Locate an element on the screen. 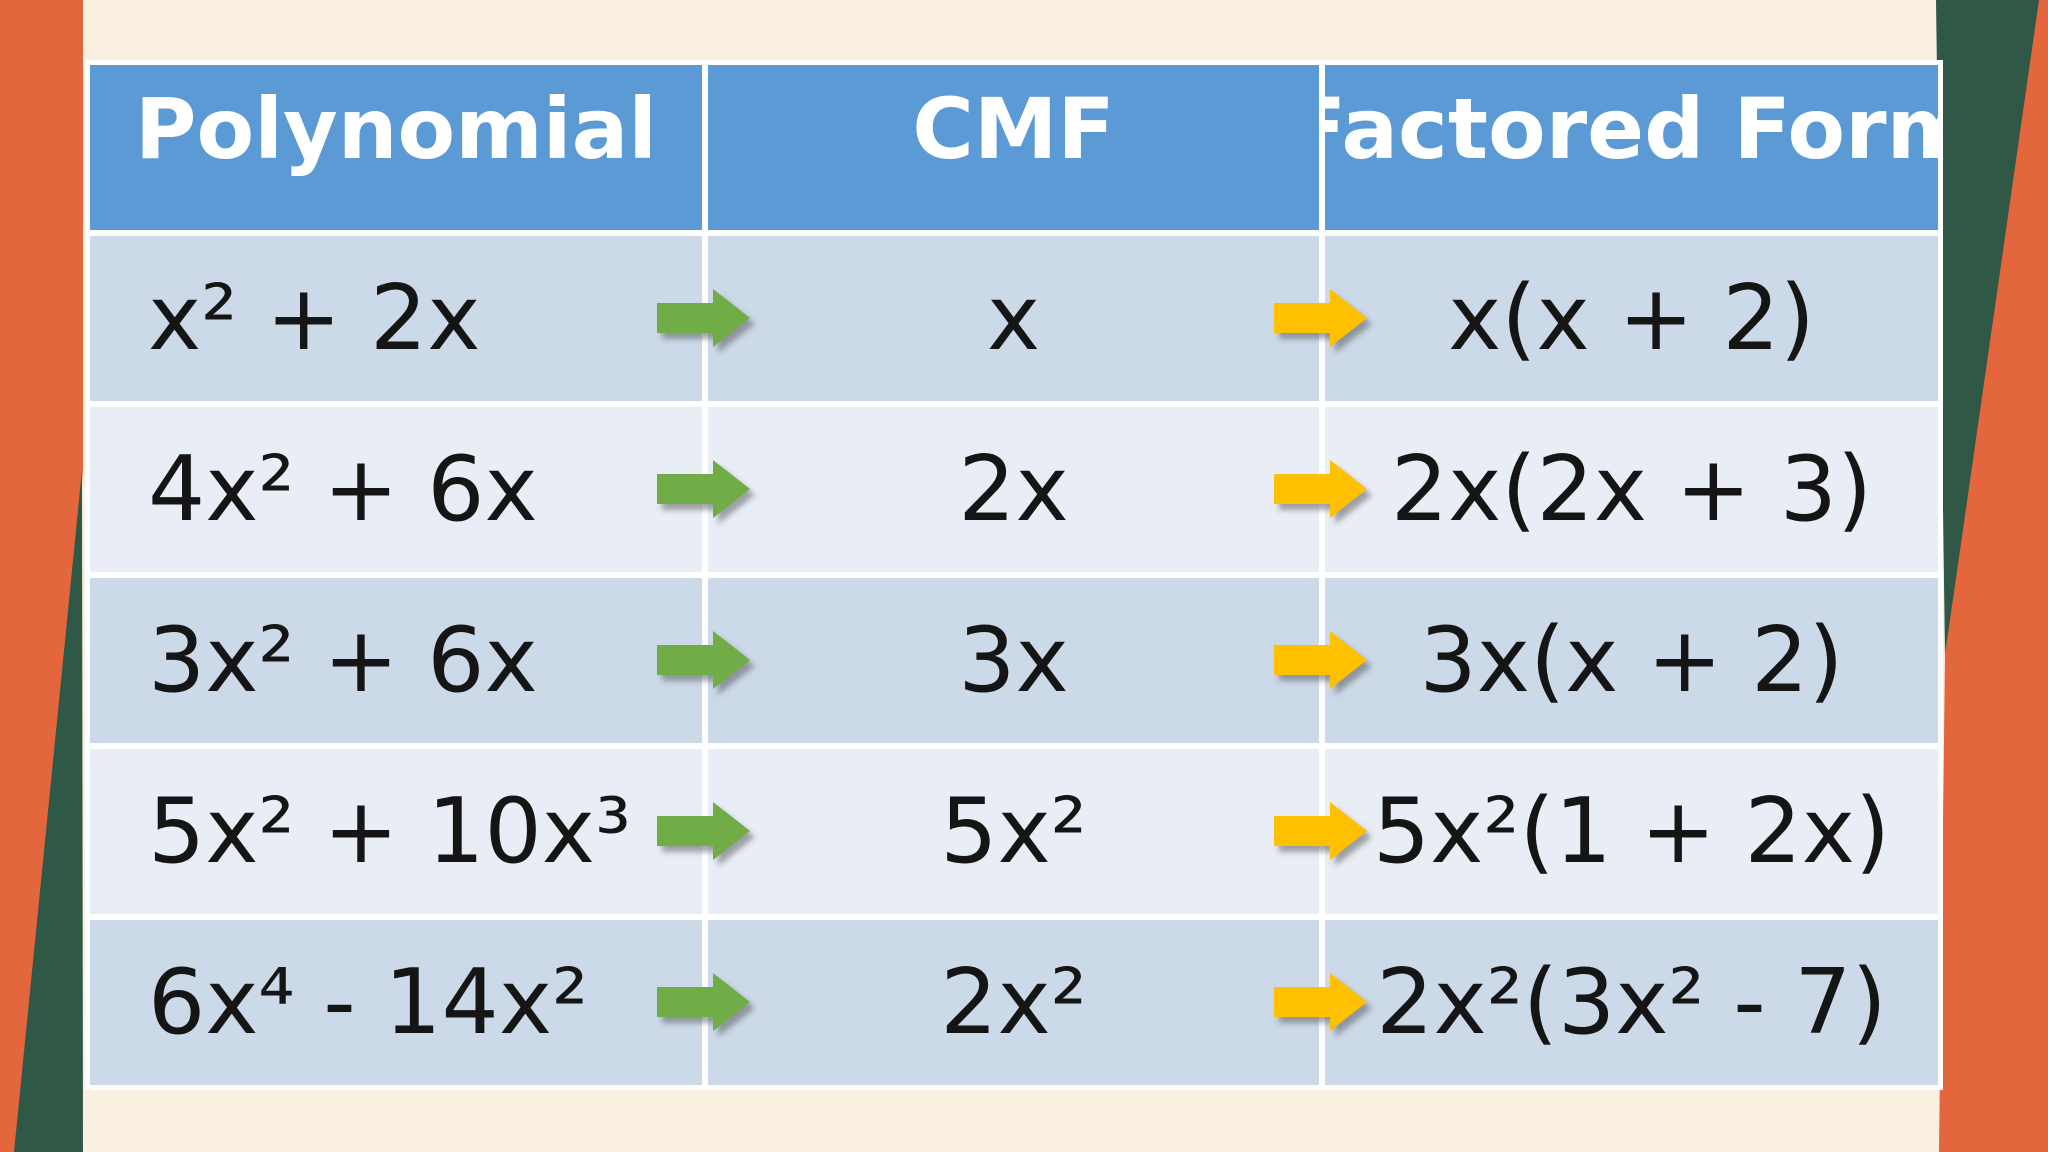 Image resolution: width=2048 pixels, height=1152 pixels. header-factored-form: Factored Form is located at coordinates (1631, 147).